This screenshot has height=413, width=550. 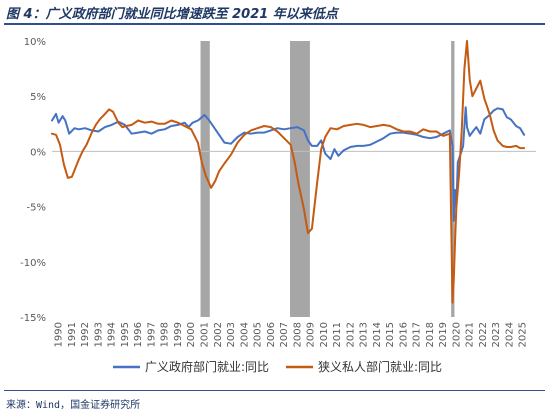 I want to click on x-tick-label: 1990, so click(x=59, y=334).